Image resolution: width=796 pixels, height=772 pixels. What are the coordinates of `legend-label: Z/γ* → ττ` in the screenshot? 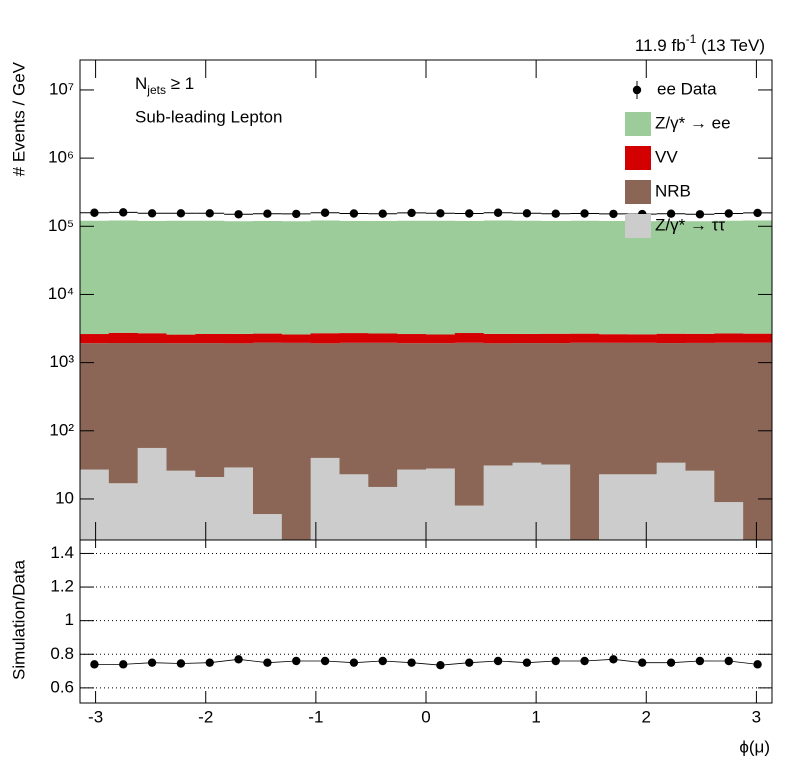 It's located at (690, 224).